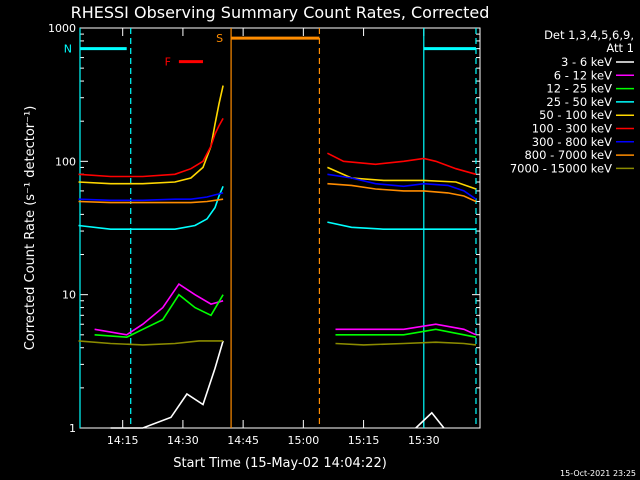  Describe the element at coordinates (65, 161) in the screenshot. I see `y-tick-label: 100` at that location.